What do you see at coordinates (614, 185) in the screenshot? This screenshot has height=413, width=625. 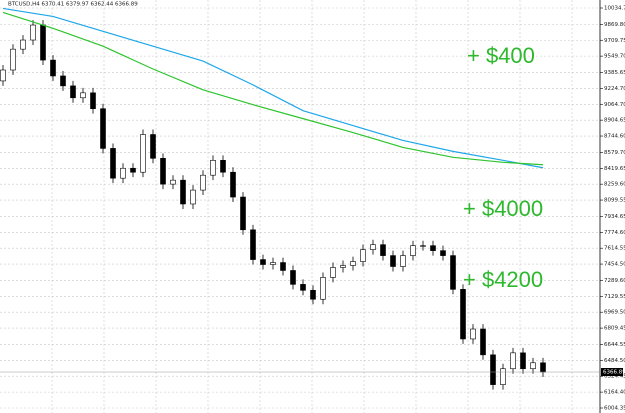 I see `y-tick-label: 8259.60` at bounding box center [614, 185].